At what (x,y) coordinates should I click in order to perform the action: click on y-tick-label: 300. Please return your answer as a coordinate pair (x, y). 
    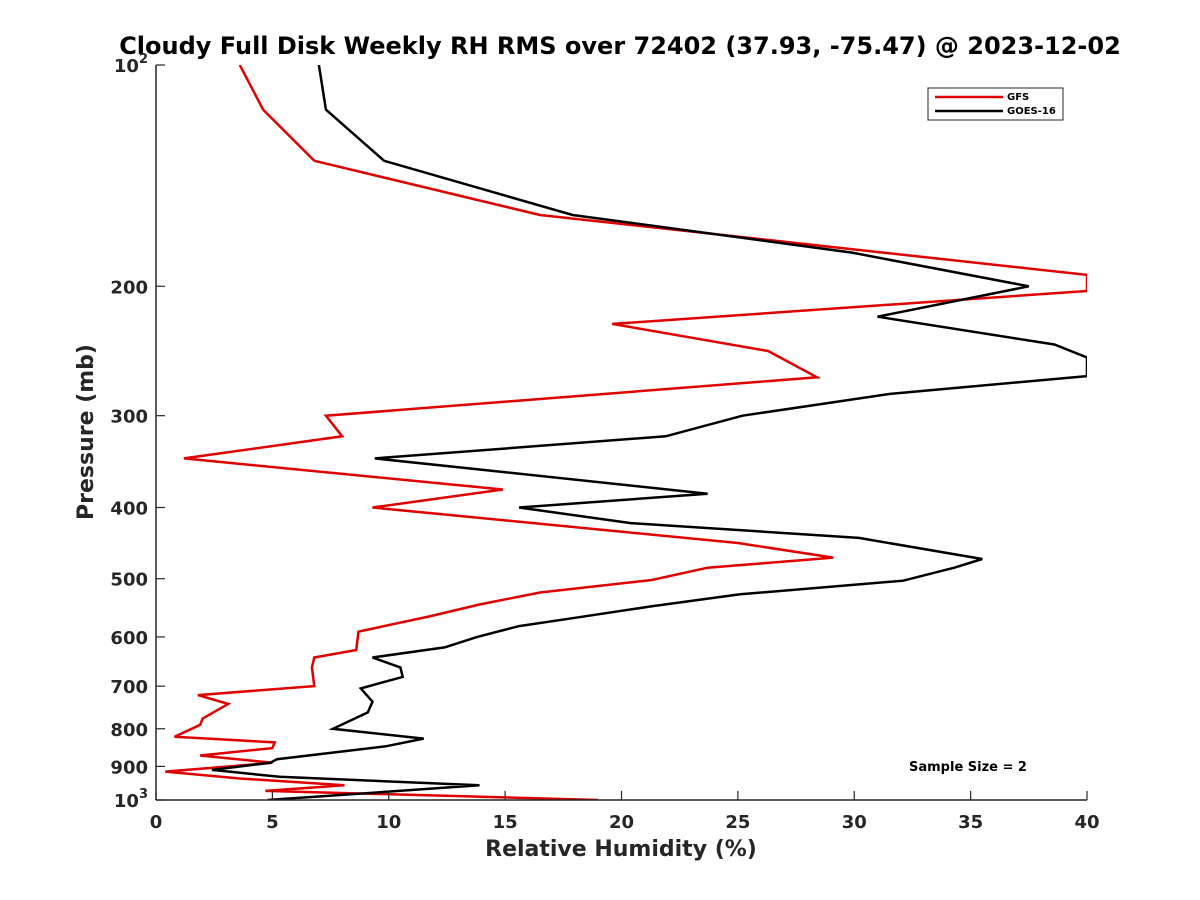
    Looking at the image, I should click on (129, 417).